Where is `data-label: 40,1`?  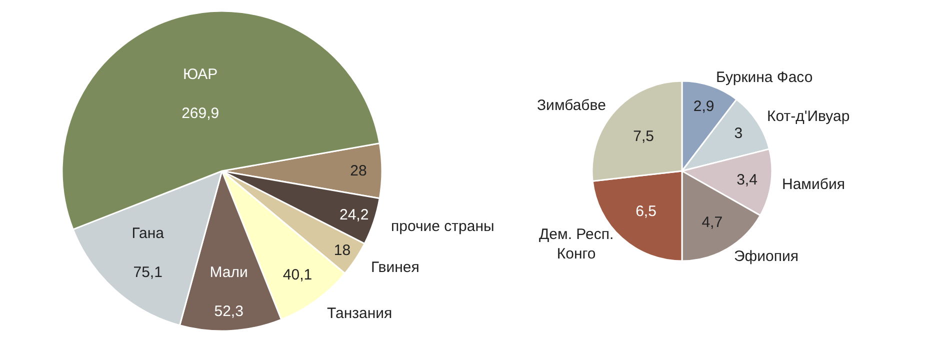
data-label: 40,1 is located at coordinates (297, 275).